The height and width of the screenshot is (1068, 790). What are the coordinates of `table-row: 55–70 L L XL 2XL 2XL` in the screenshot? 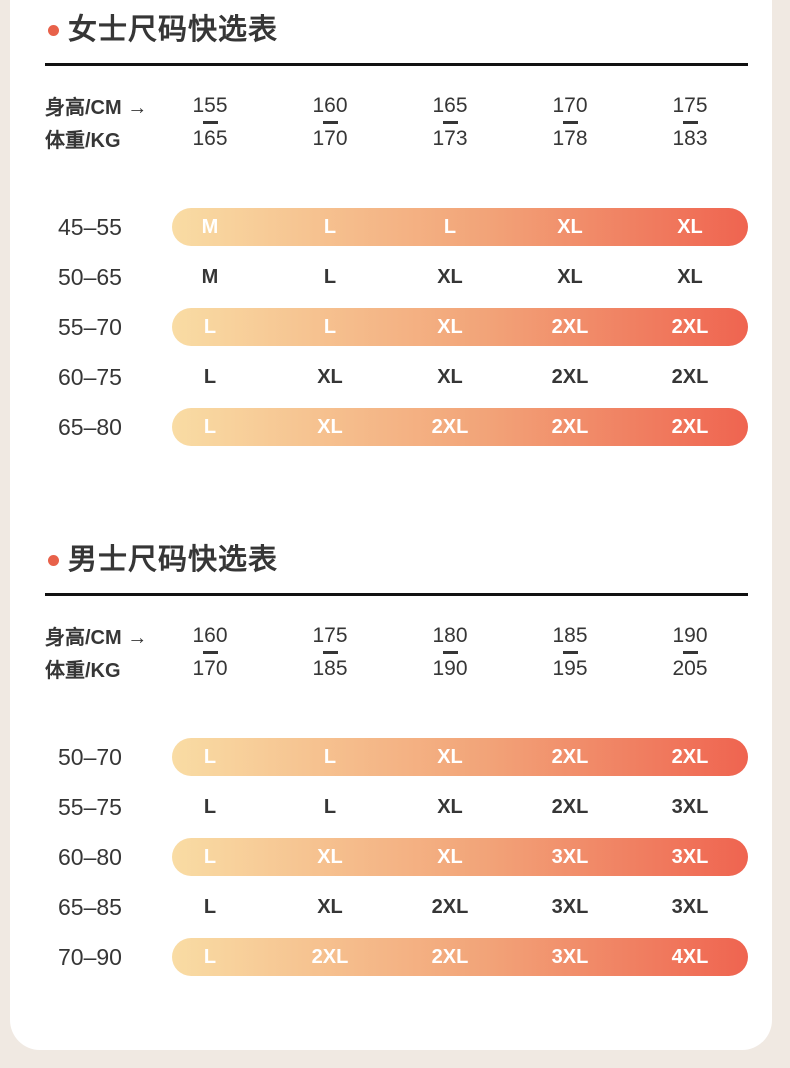 It's located at (391, 327).